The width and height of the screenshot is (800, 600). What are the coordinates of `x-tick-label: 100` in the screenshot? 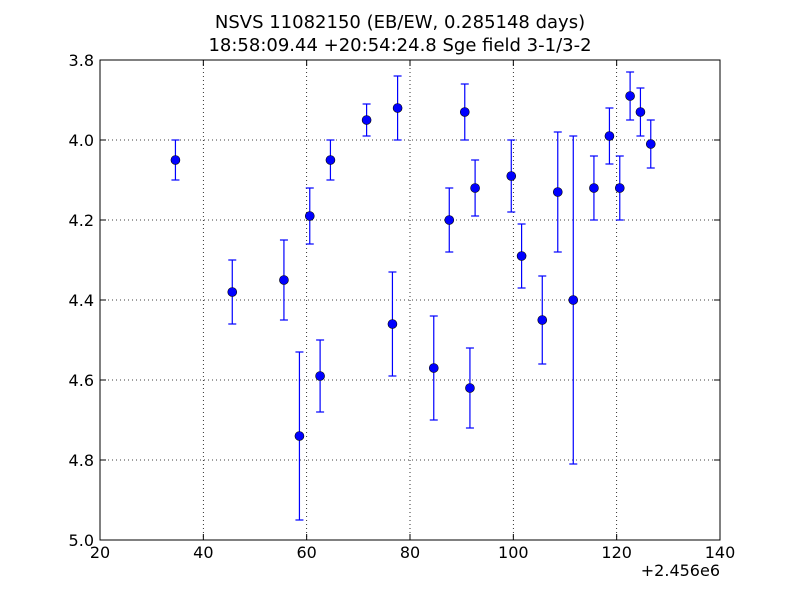 It's located at (513, 552).